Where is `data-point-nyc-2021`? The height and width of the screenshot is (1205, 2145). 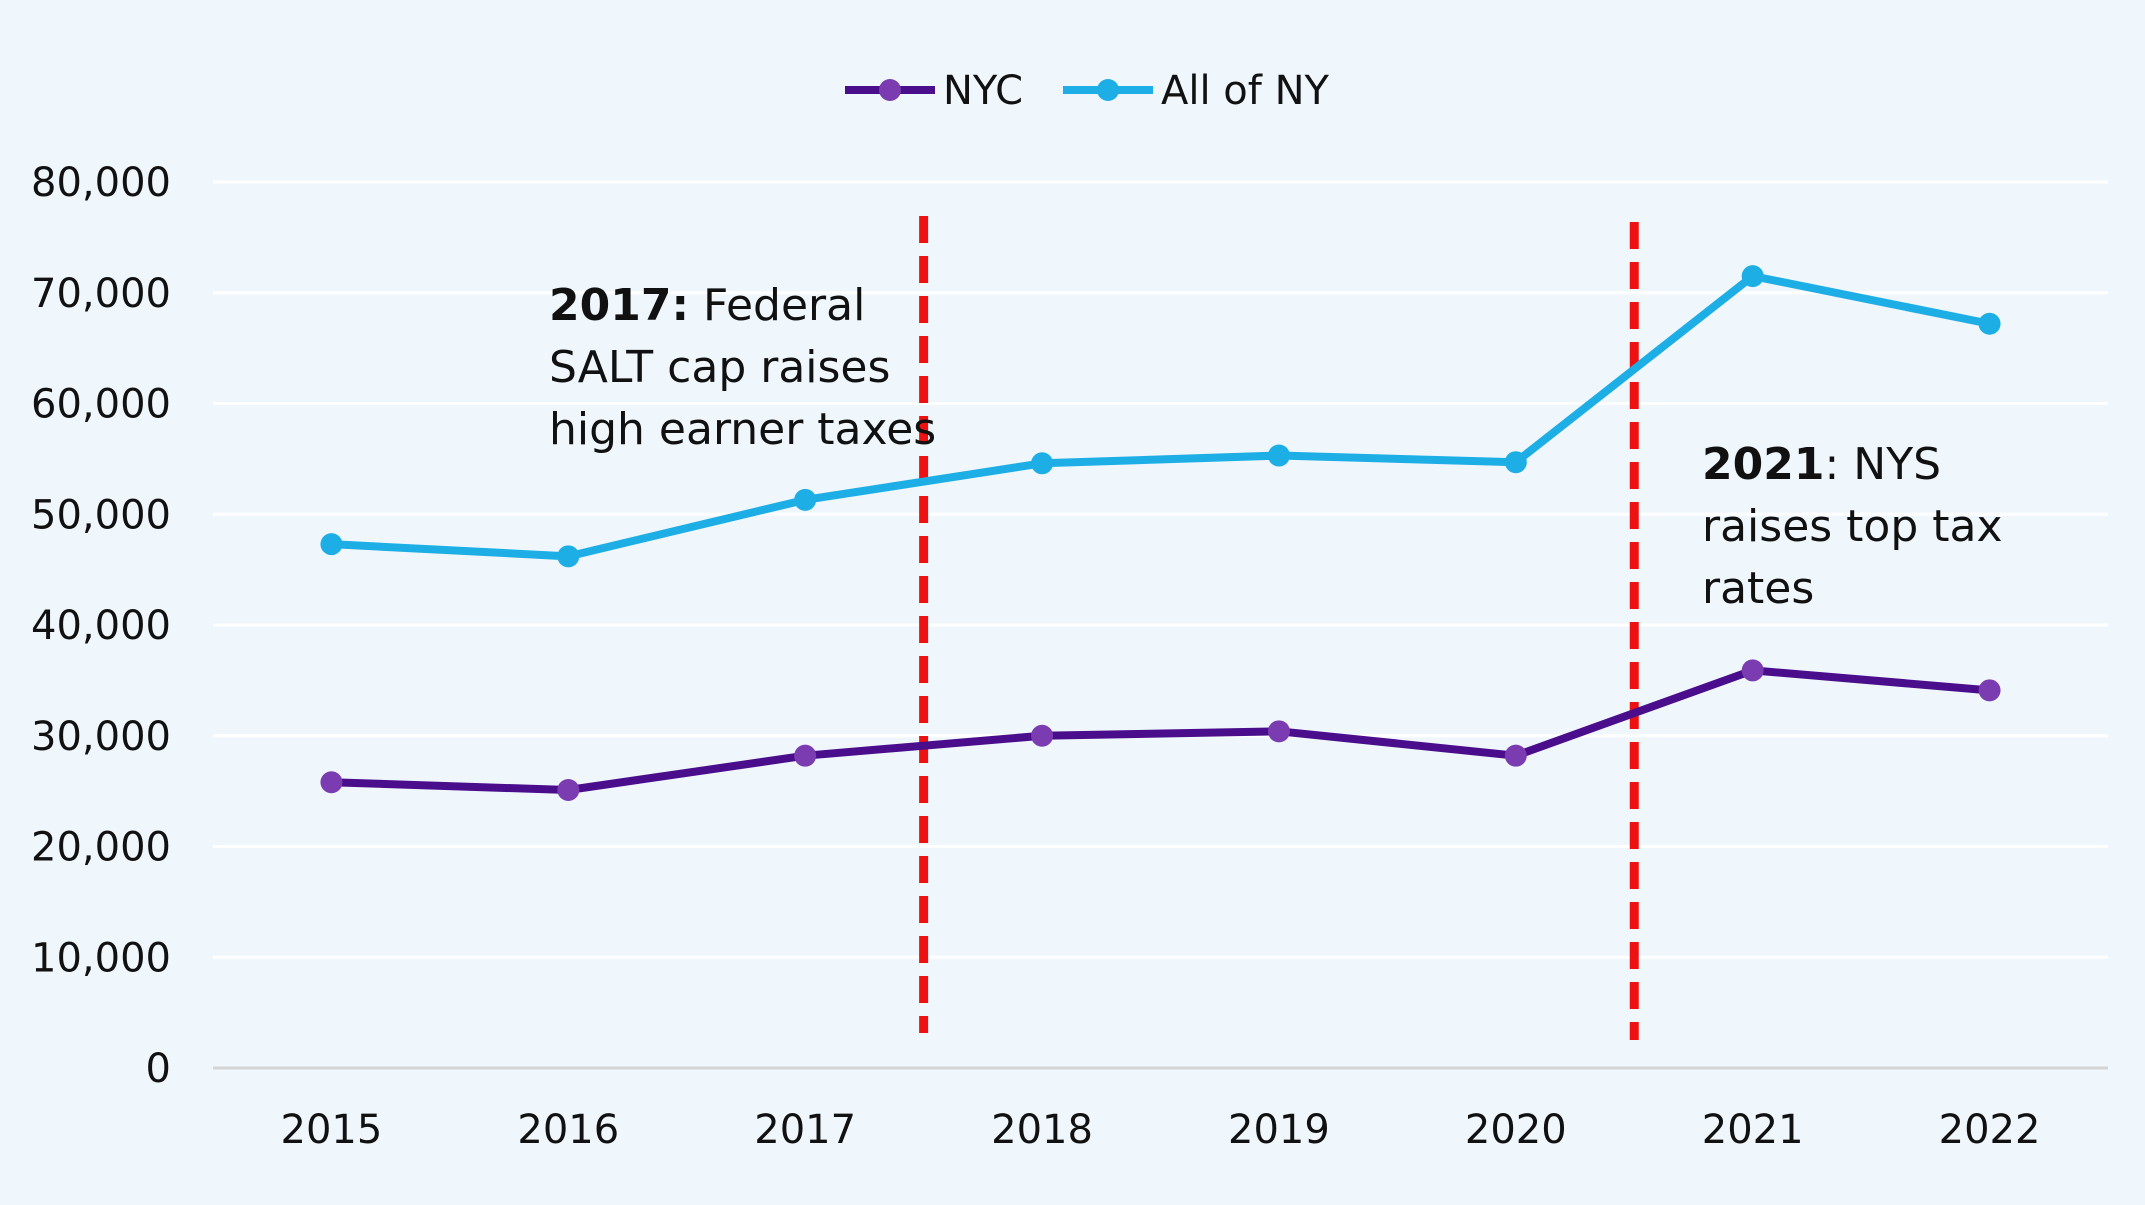
data-point-nyc-2021 is located at coordinates (1752, 670).